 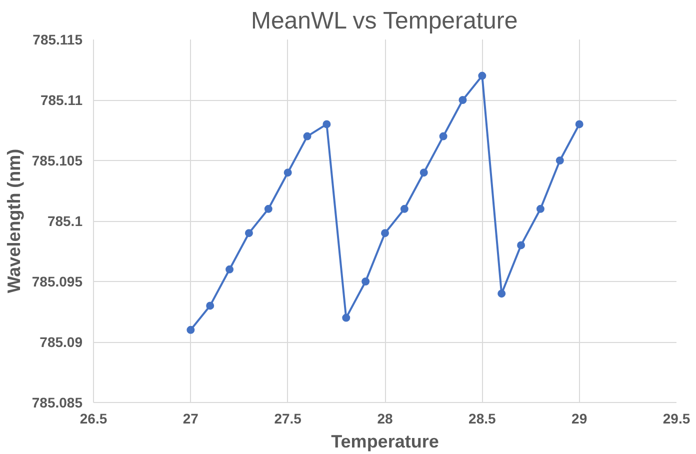 I want to click on y-axis-title: Wavelength (nm), so click(x=14, y=221).